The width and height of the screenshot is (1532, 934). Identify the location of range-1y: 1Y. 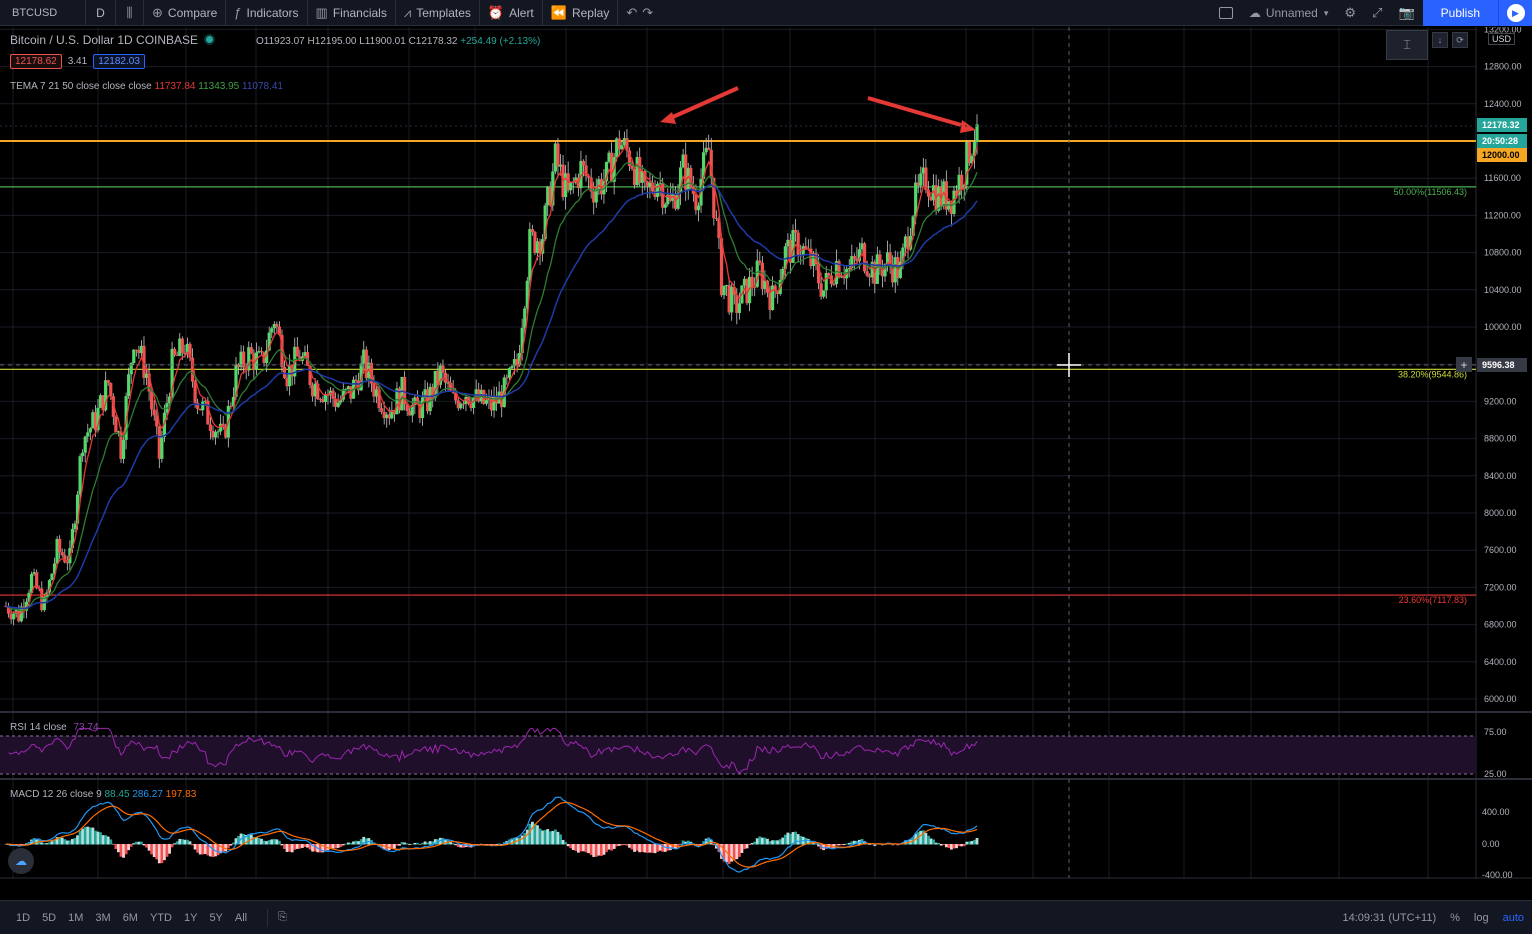
(190, 917).